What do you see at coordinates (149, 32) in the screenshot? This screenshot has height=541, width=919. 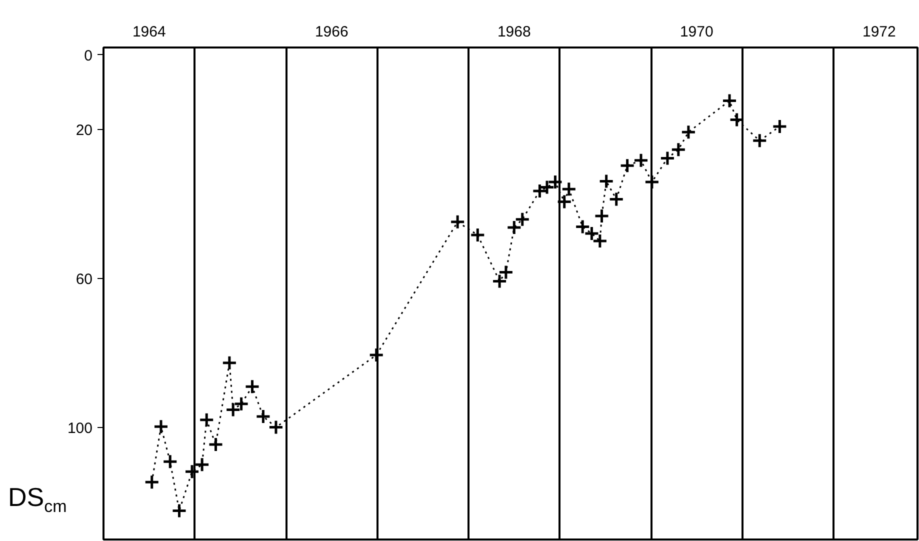 I see `x-tick-label: 1964` at bounding box center [149, 32].